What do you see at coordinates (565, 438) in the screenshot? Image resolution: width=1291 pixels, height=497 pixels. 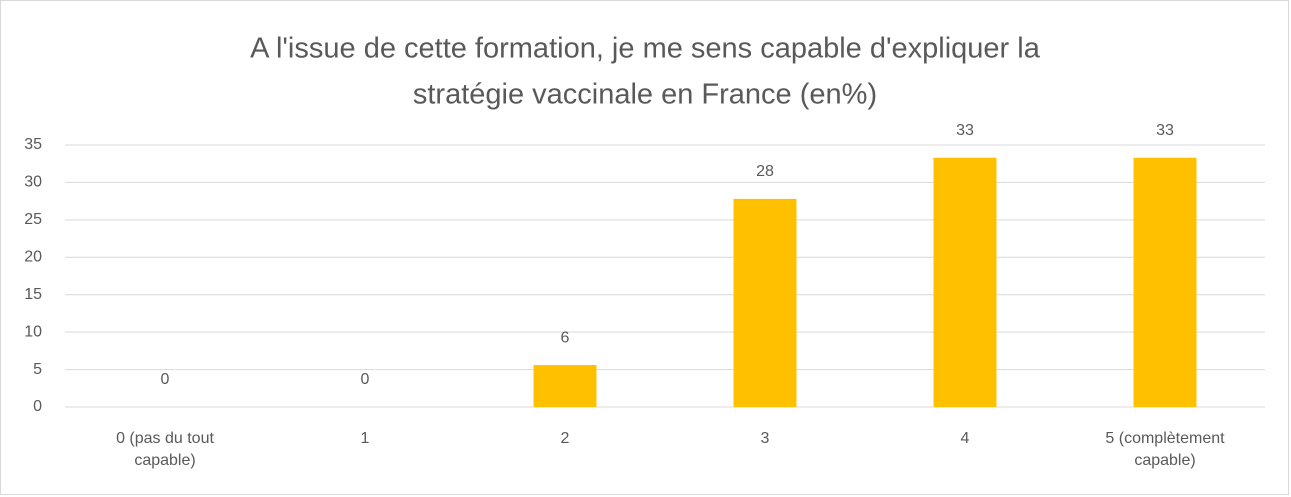 I see `x-tick-label: 2` at bounding box center [565, 438].